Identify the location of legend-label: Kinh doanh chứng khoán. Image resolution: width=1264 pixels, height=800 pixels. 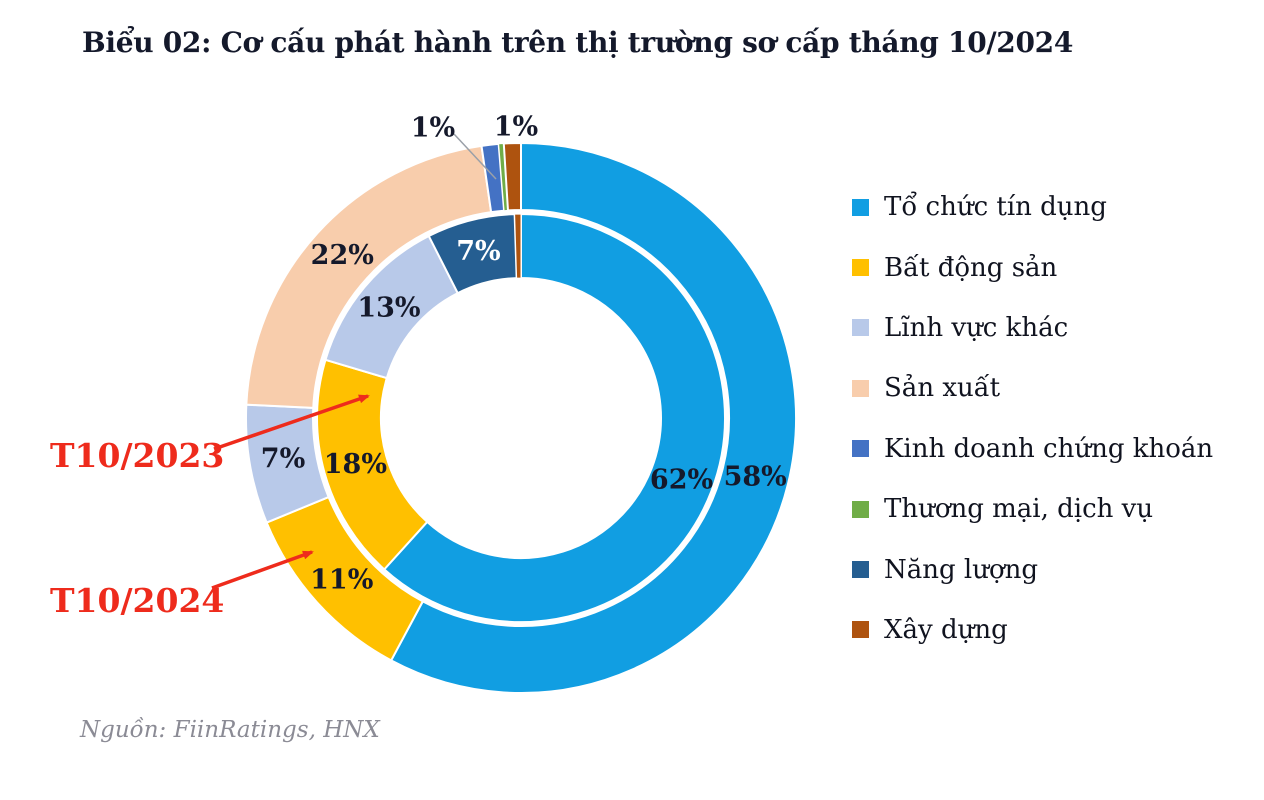
(1049, 448).